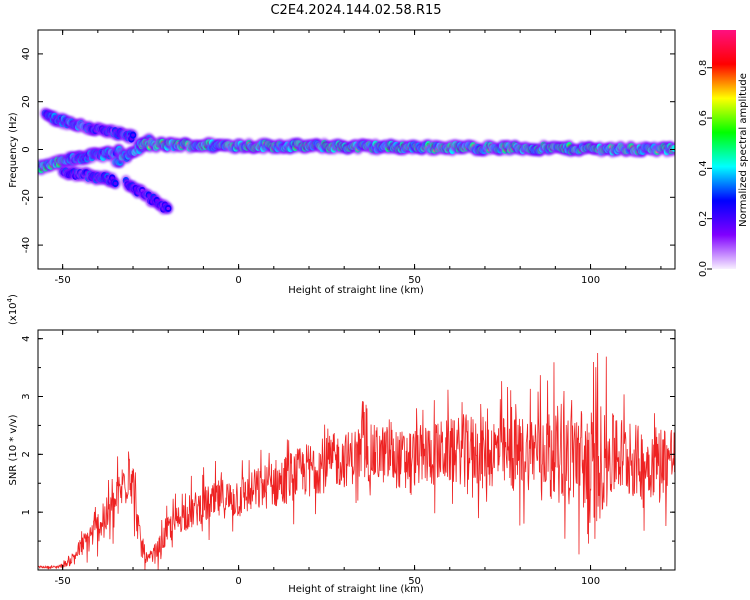  Describe the element at coordinates (703, 118) in the screenshot. I see `colorbar-tick-label: 0.6` at that location.